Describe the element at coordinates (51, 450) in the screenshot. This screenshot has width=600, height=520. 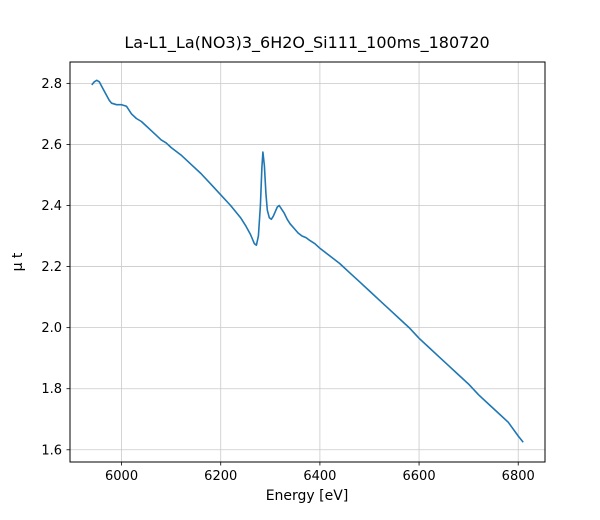
I see `y-tick-label: 1.6` at that location.